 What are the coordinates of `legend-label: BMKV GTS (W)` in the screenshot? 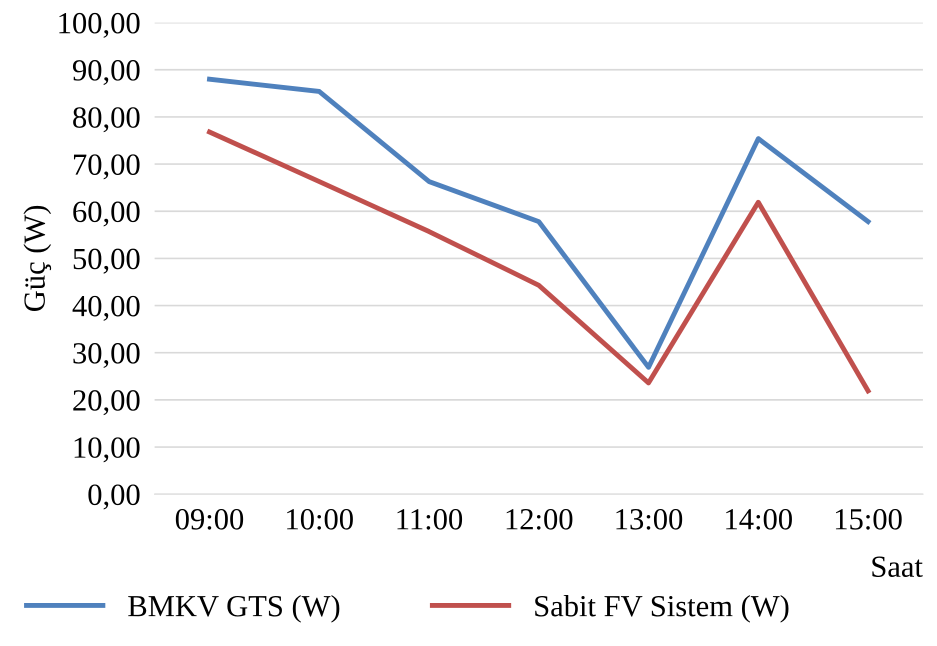 It's located at (234, 608).